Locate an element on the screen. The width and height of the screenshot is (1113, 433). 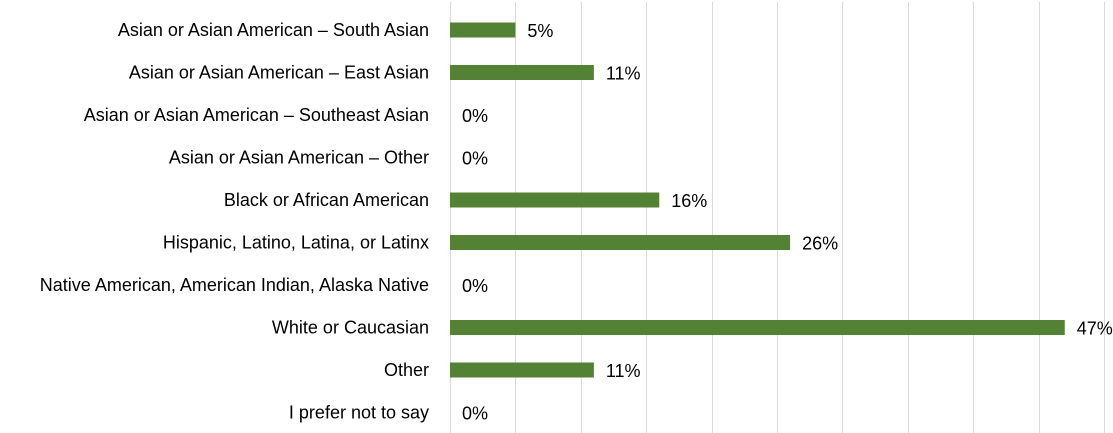
category-label: I prefer not to say is located at coordinates (359, 413).